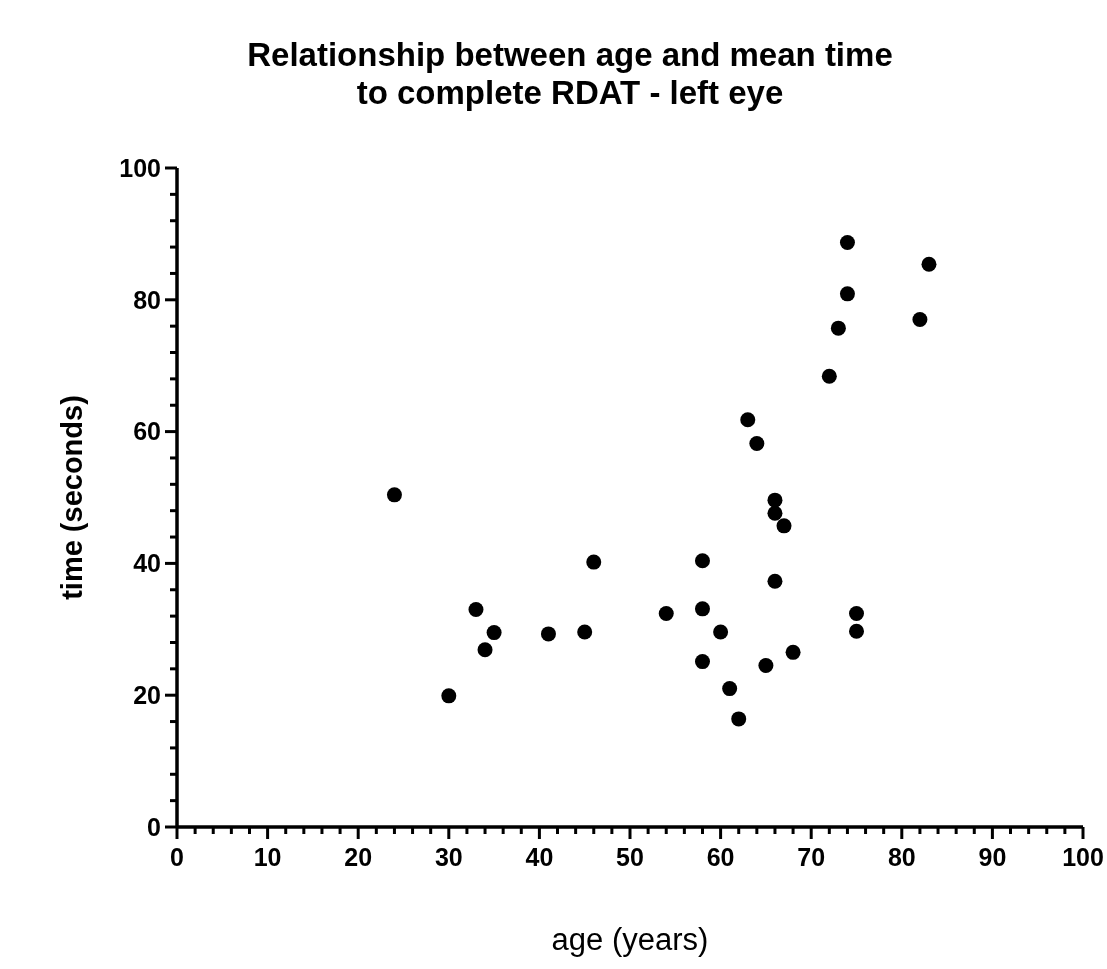 This screenshot has width=1107, height=969. I want to click on x-axis-title: age (years), so click(630, 939).